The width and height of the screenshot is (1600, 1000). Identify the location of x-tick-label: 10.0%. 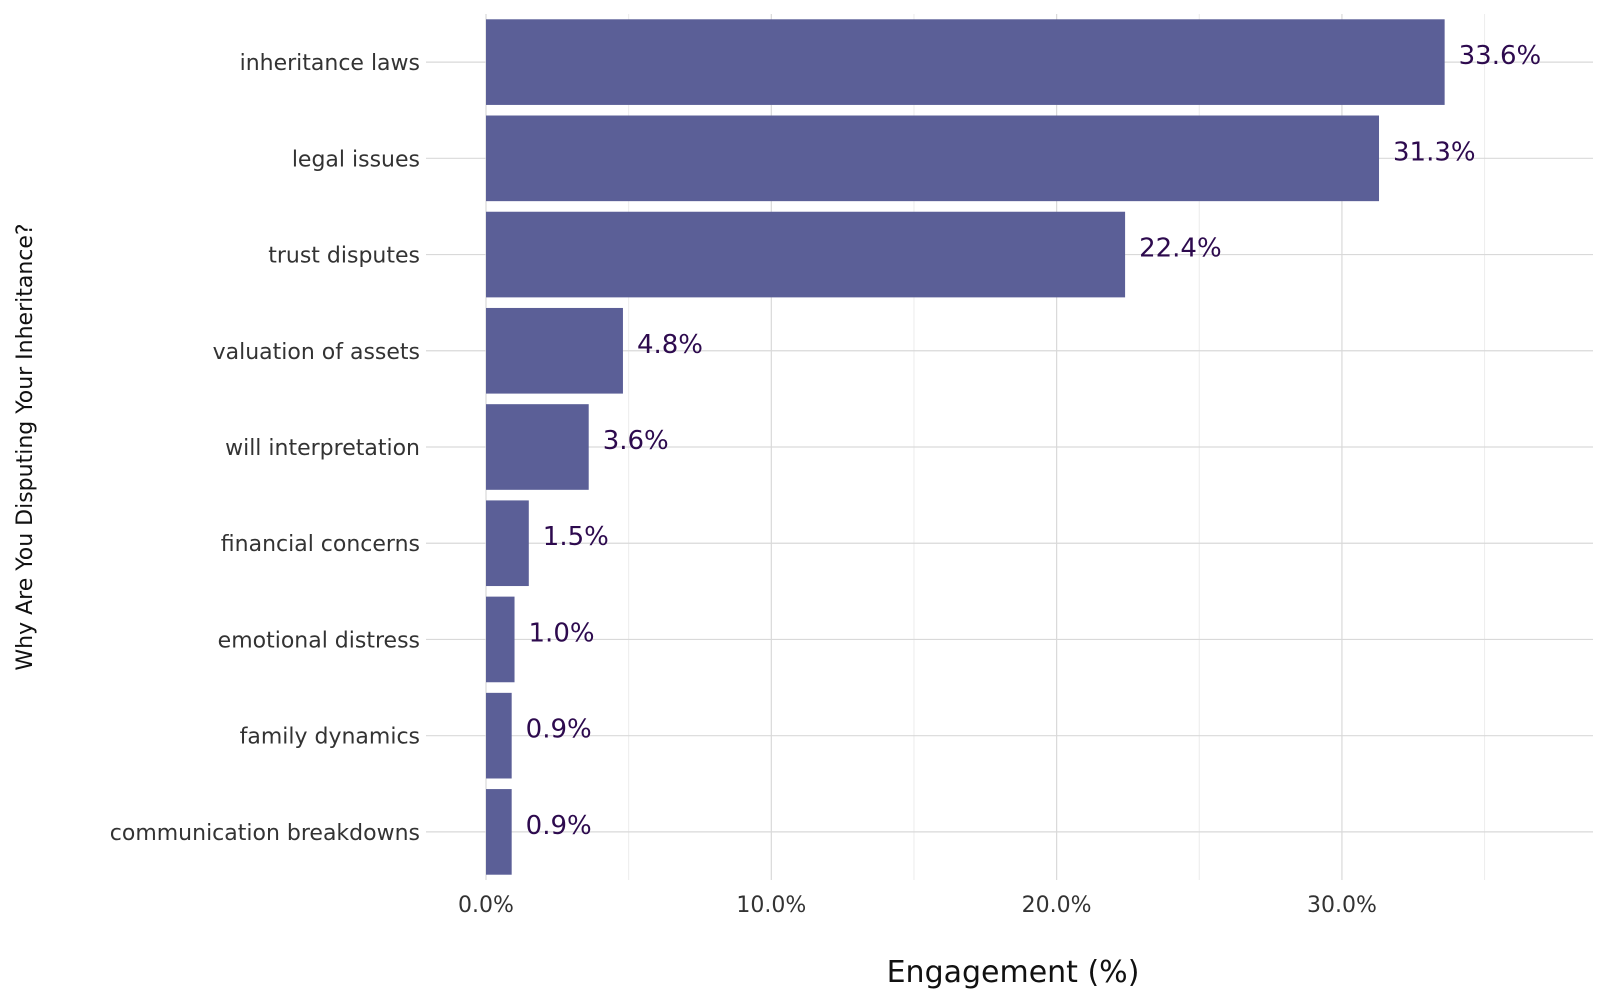
(771, 905).